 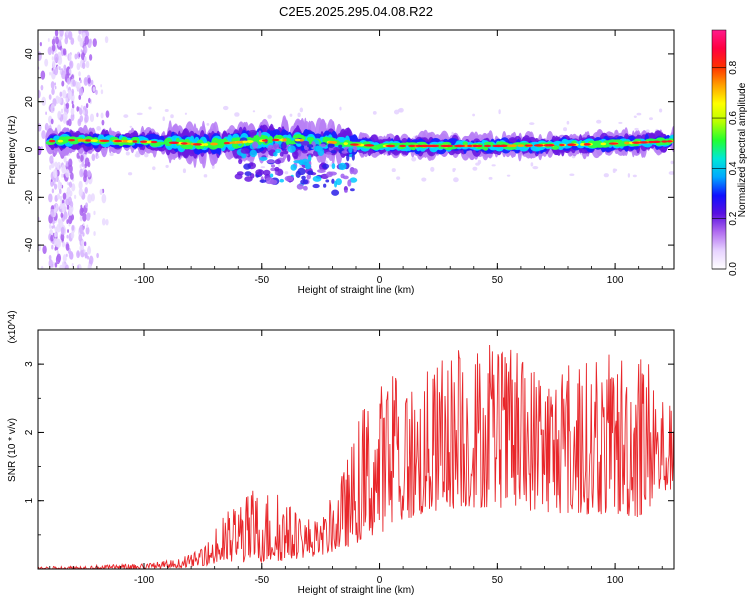 I want to click on spectrogram-x-axis-label: Height of straight line (km), so click(x=356, y=290).